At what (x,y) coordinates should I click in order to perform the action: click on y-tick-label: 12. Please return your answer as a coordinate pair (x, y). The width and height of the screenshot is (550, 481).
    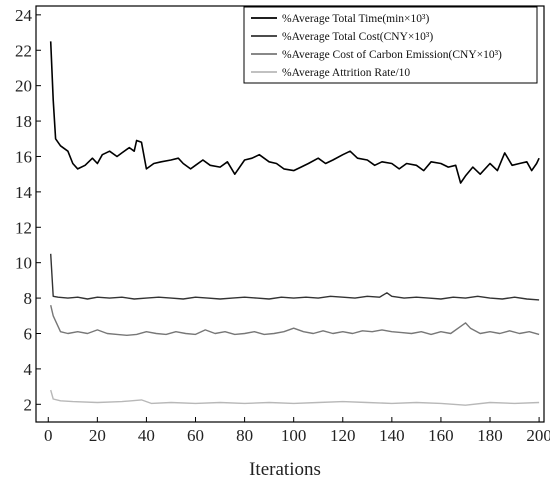
    Looking at the image, I should click on (23, 227).